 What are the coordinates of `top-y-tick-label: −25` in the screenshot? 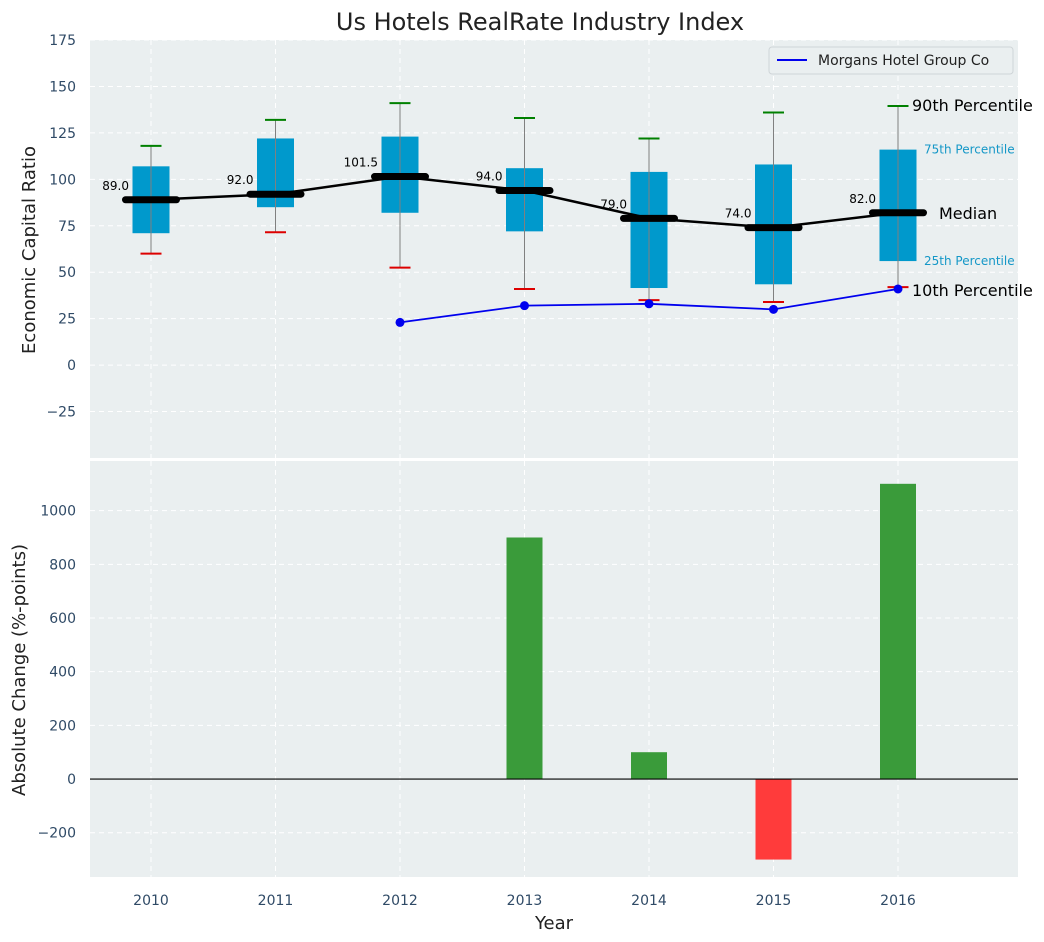 It's located at (61, 413).